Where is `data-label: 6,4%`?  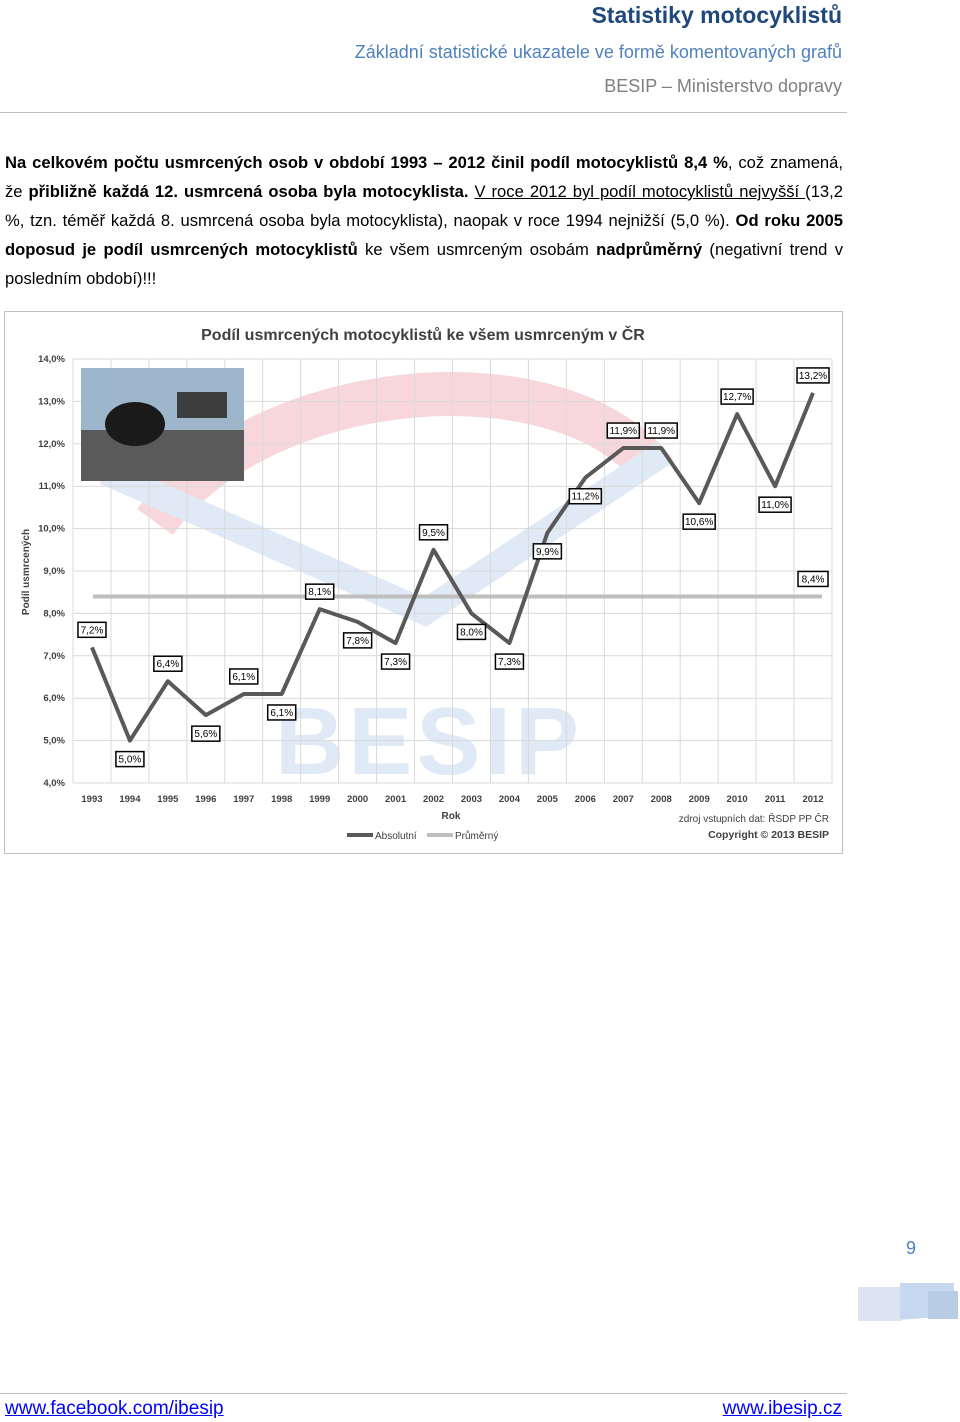
data-label: 6,4% is located at coordinates (167, 664).